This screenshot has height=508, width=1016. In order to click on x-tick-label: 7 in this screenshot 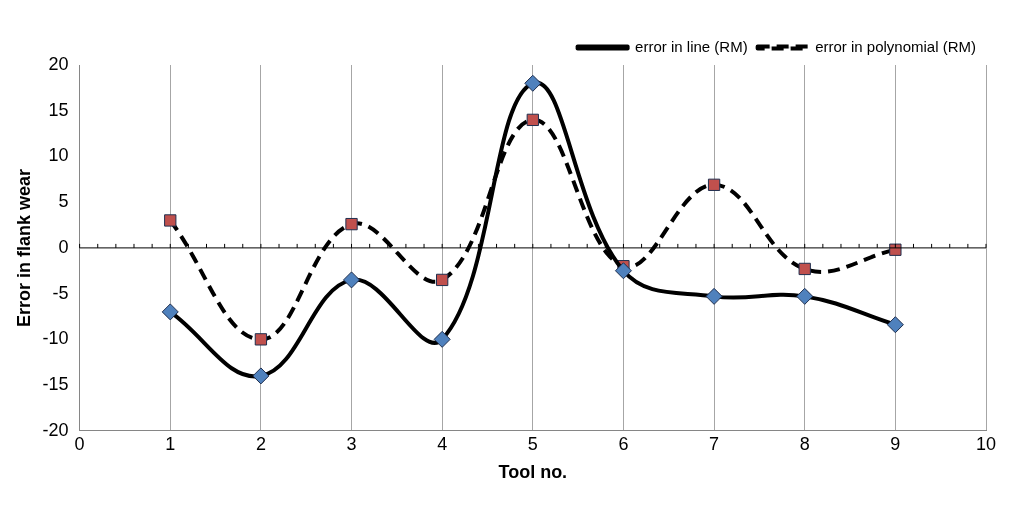, I will do `click(714, 443)`.